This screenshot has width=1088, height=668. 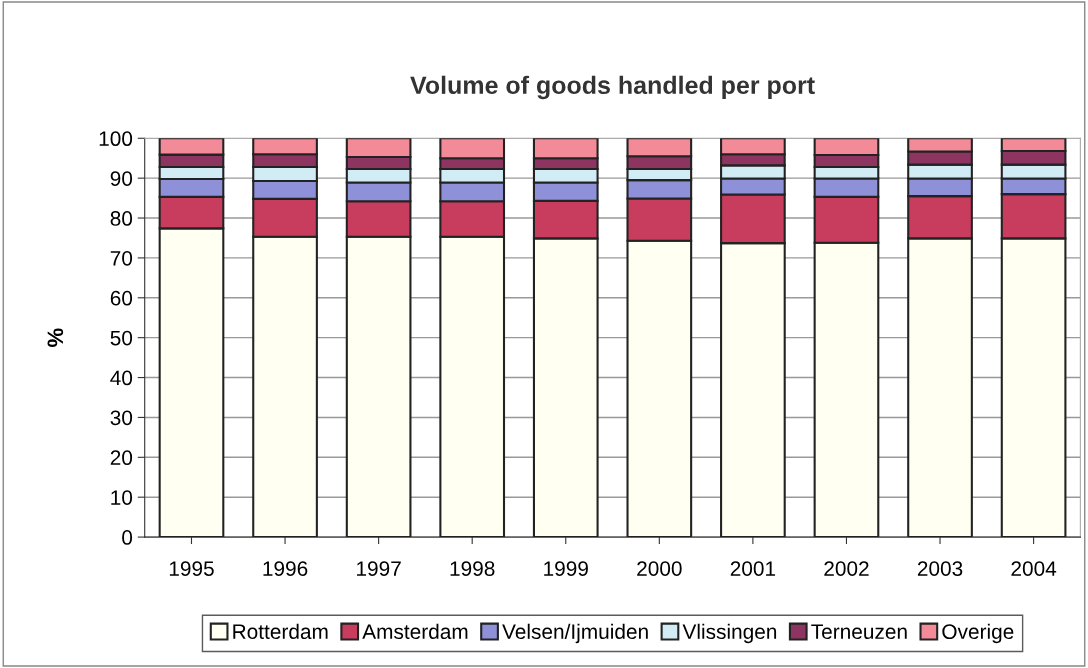 What do you see at coordinates (121, 418) in the screenshot?
I see `y-tick-label: 30` at bounding box center [121, 418].